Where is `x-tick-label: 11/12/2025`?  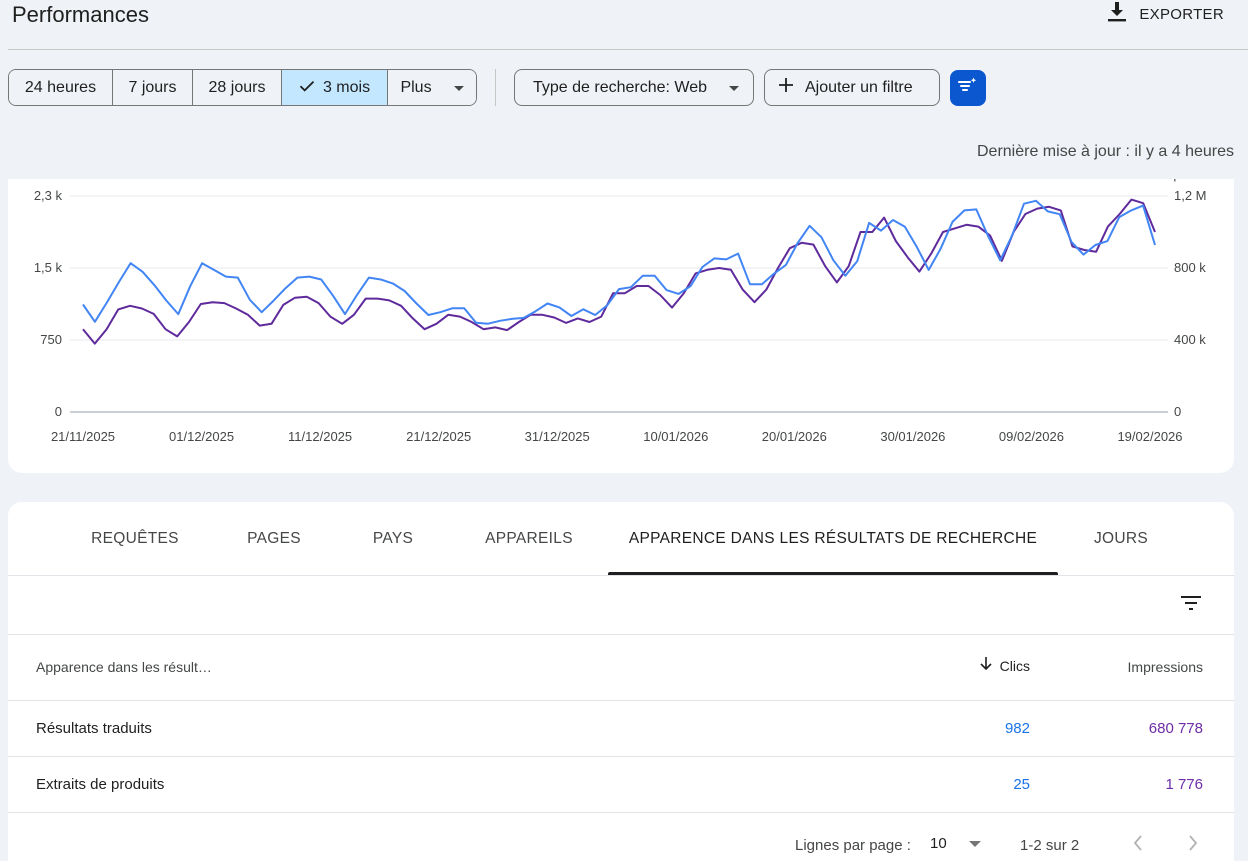
x-tick-label: 11/12/2025 is located at coordinates (320, 436).